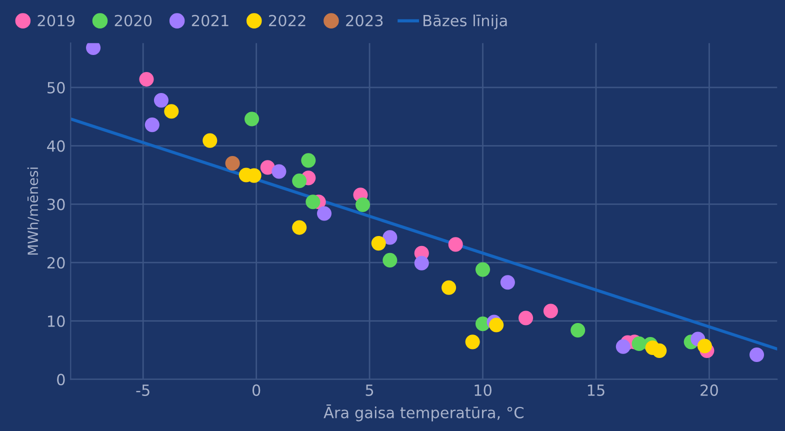  I want to click on legend-label: 2020, so click(133, 20).